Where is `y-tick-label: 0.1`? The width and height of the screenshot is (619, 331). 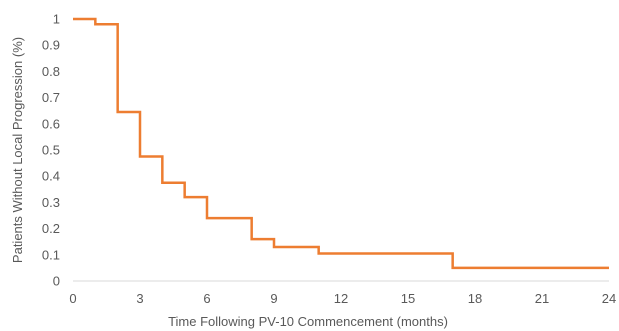 y-tick-label: 0.1 is located at coordinates (51, 254).